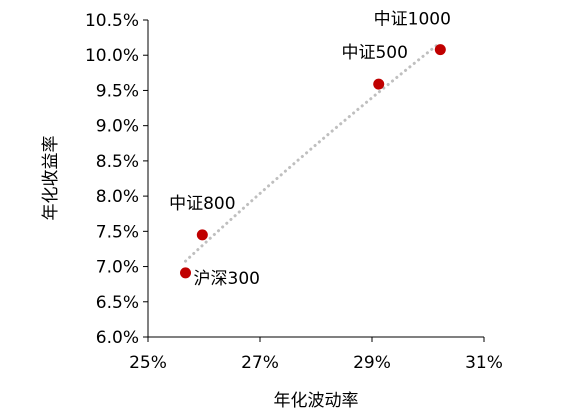  I want to click on point-label: 中证1000, so click(412, 20).